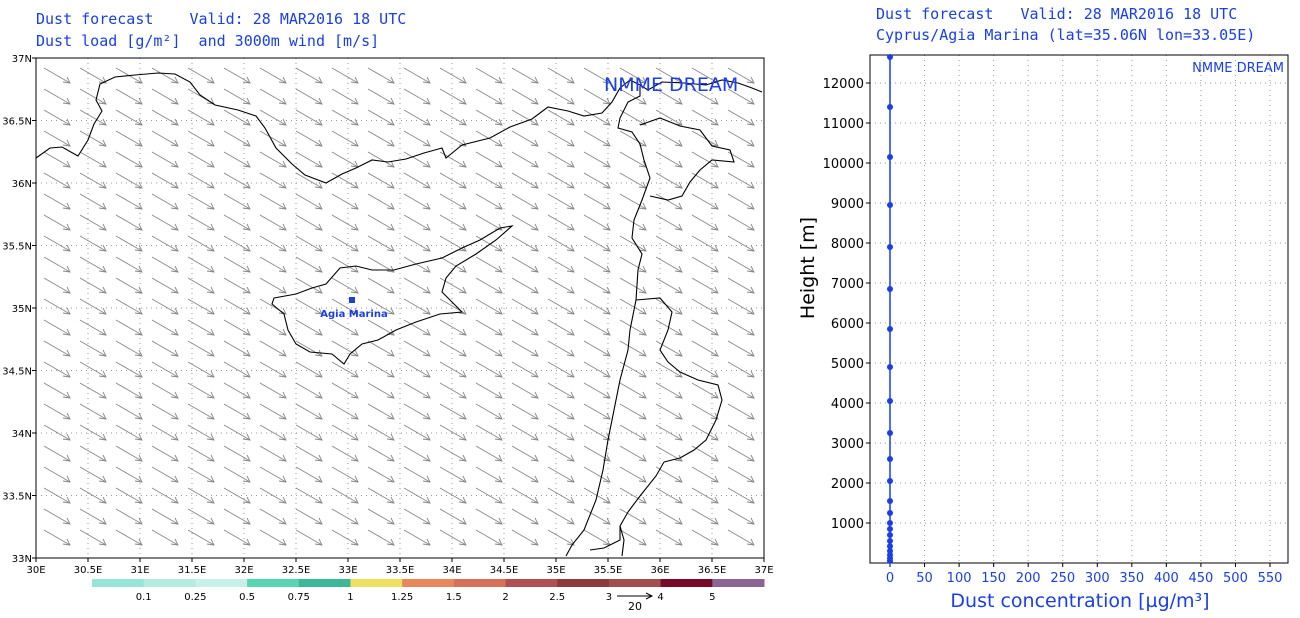 The height and width of the screenshot is (618, 1300). What do you see at coordinates (454, 597) in the screenshot?
I see `colorbar-label: 1.5` at bounding box center [454, 597].